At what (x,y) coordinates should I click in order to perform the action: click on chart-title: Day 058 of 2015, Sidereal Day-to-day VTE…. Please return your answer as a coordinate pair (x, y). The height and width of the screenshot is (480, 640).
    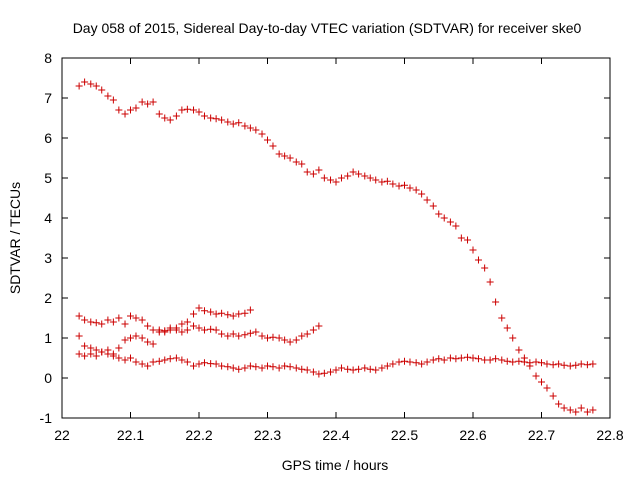
    Looking at the image, I should click on (327, 28).